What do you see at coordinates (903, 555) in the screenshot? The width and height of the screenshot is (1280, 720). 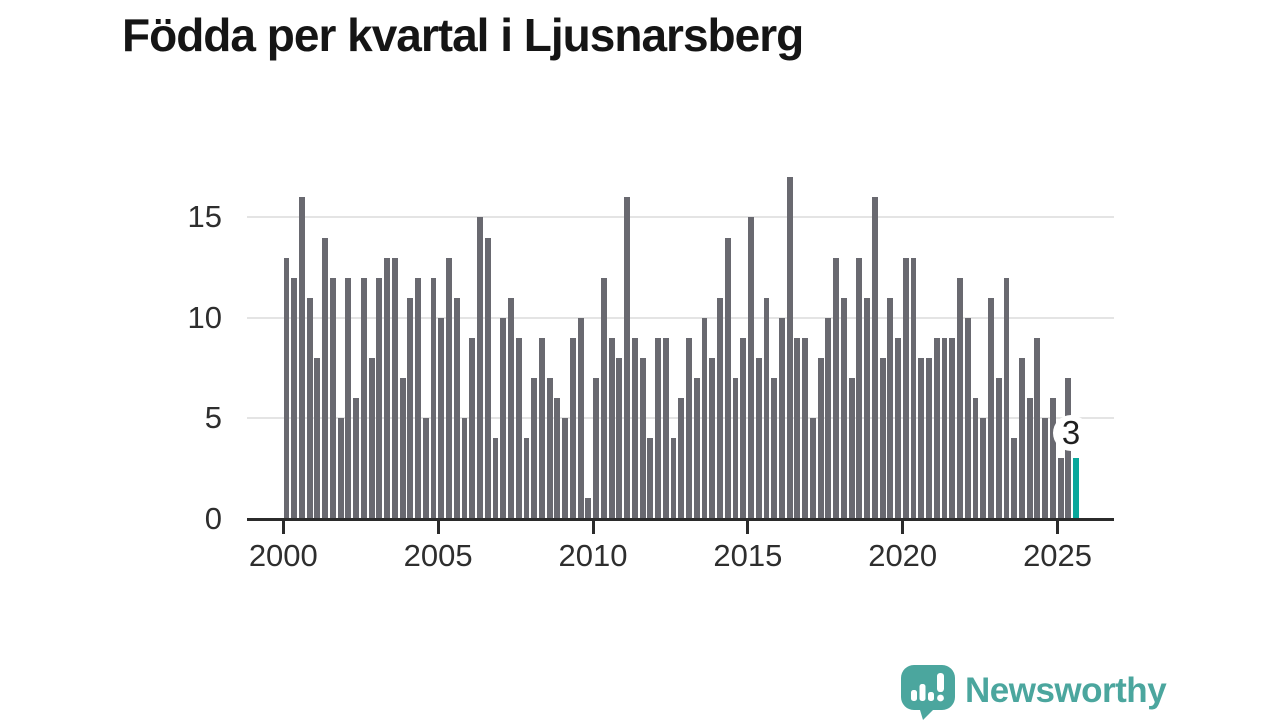 I see `x-axis-tick-label: 2020` at bounding box center [903, 555].